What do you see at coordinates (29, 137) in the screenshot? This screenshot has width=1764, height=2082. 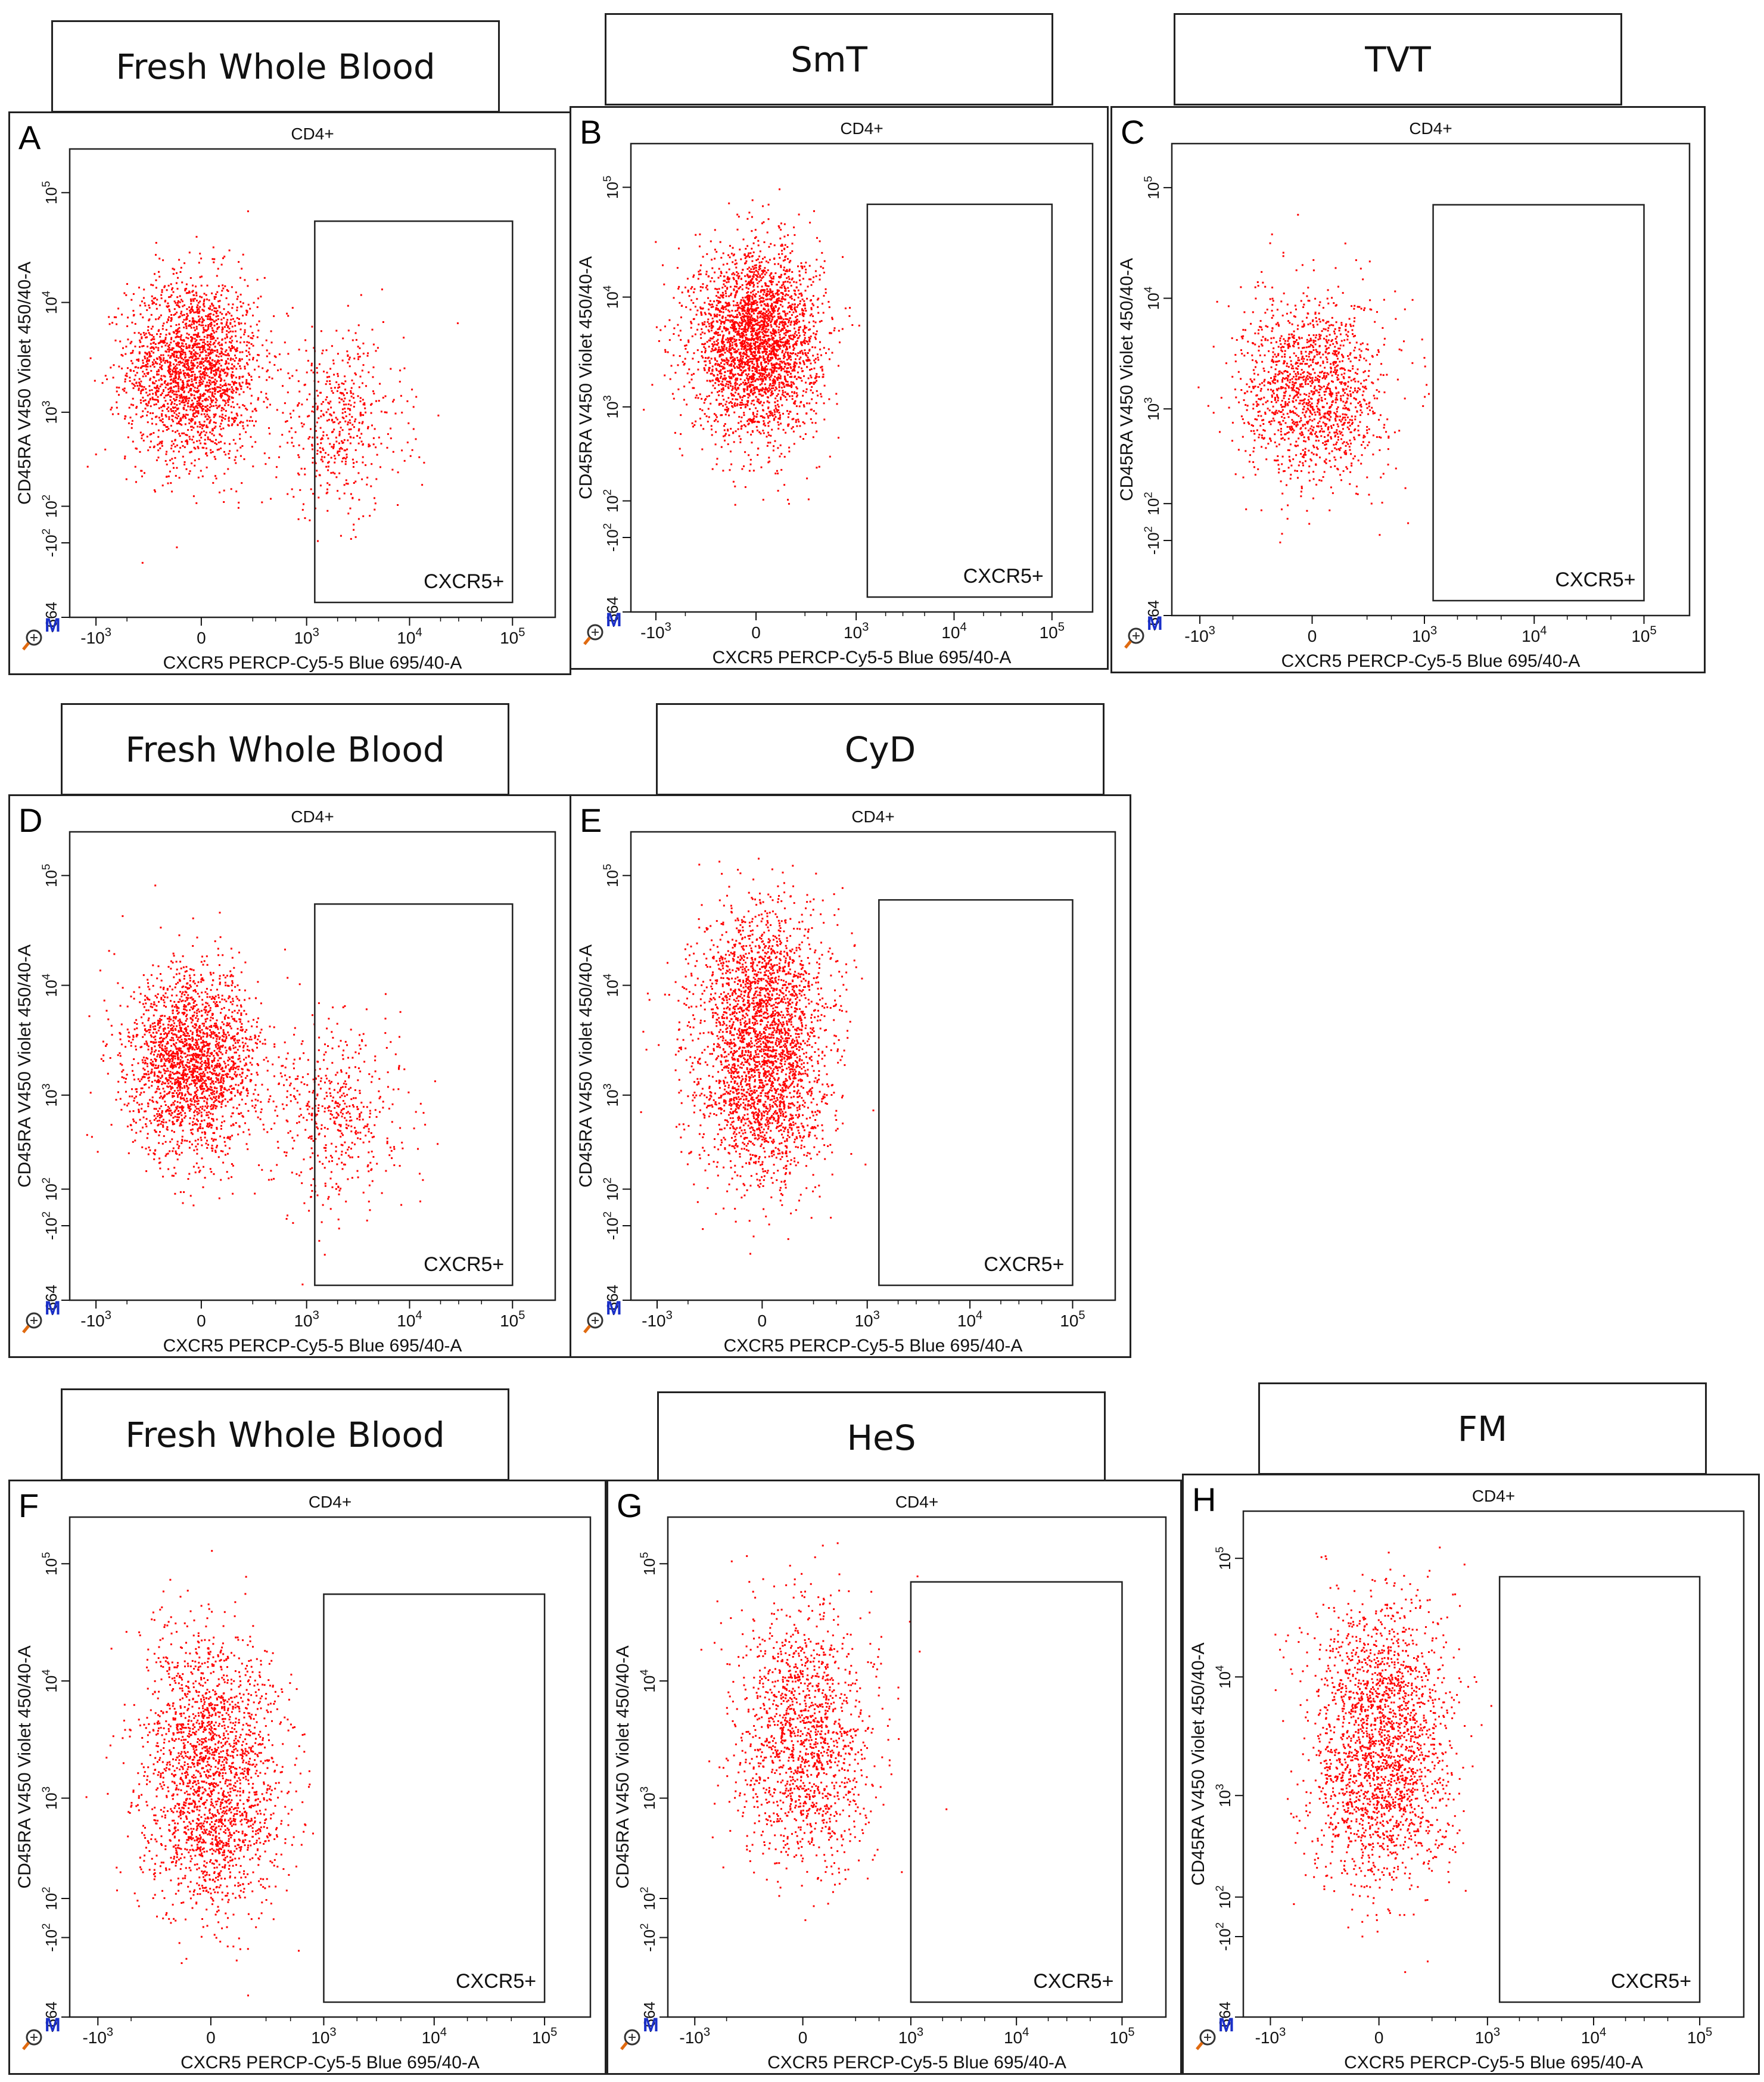 I see `panel-letter-a: A` at bounding box center [29, 137].